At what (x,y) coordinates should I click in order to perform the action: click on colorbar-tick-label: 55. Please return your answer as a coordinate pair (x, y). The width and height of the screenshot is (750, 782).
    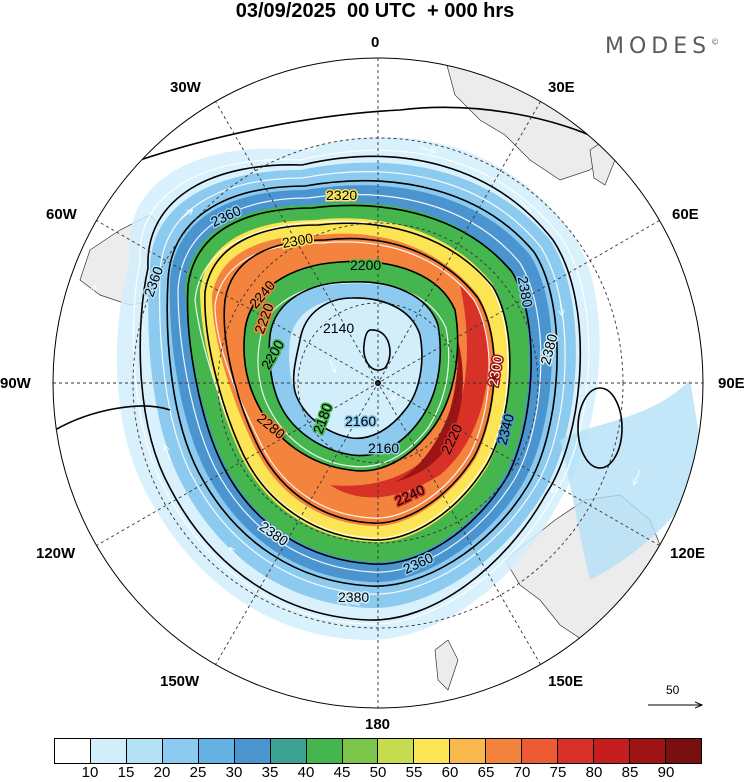
    Looking at the image, I should click on (414, 772).